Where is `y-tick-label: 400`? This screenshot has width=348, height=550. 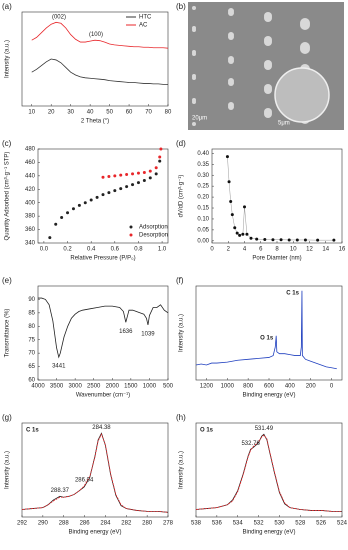
y-tick-label: 400 is located at coordinates (30, 203).